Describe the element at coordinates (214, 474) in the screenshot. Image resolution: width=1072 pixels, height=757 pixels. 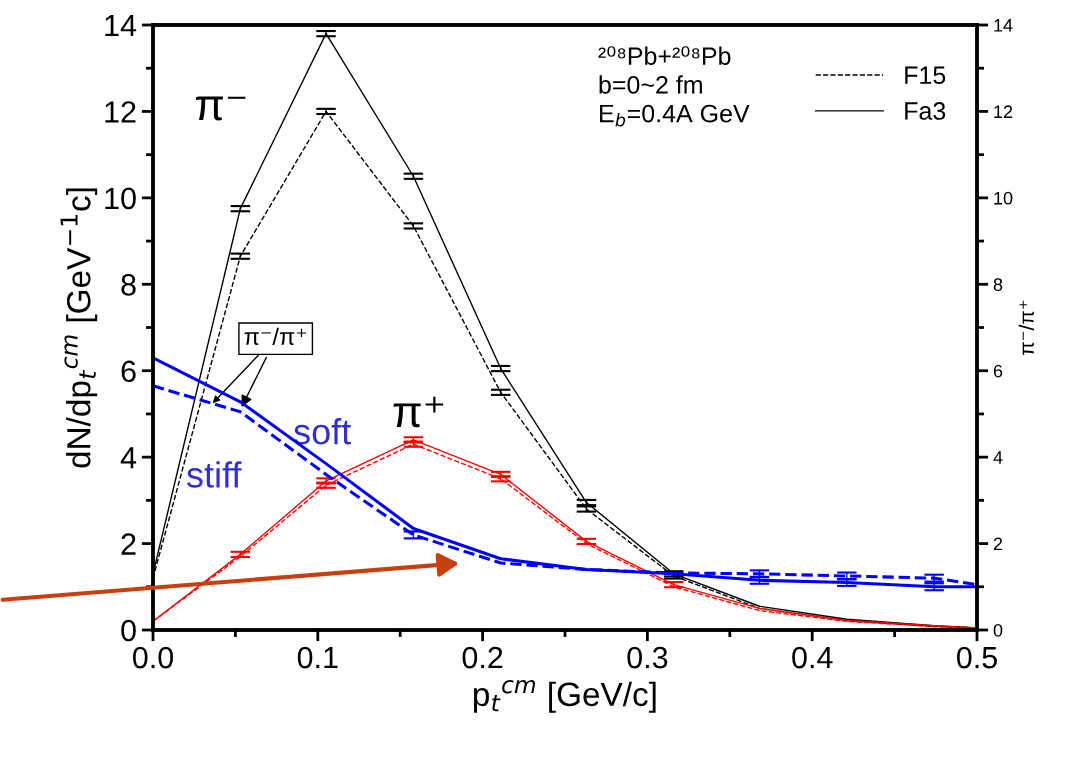
I see `annotation: stiff` at that location.